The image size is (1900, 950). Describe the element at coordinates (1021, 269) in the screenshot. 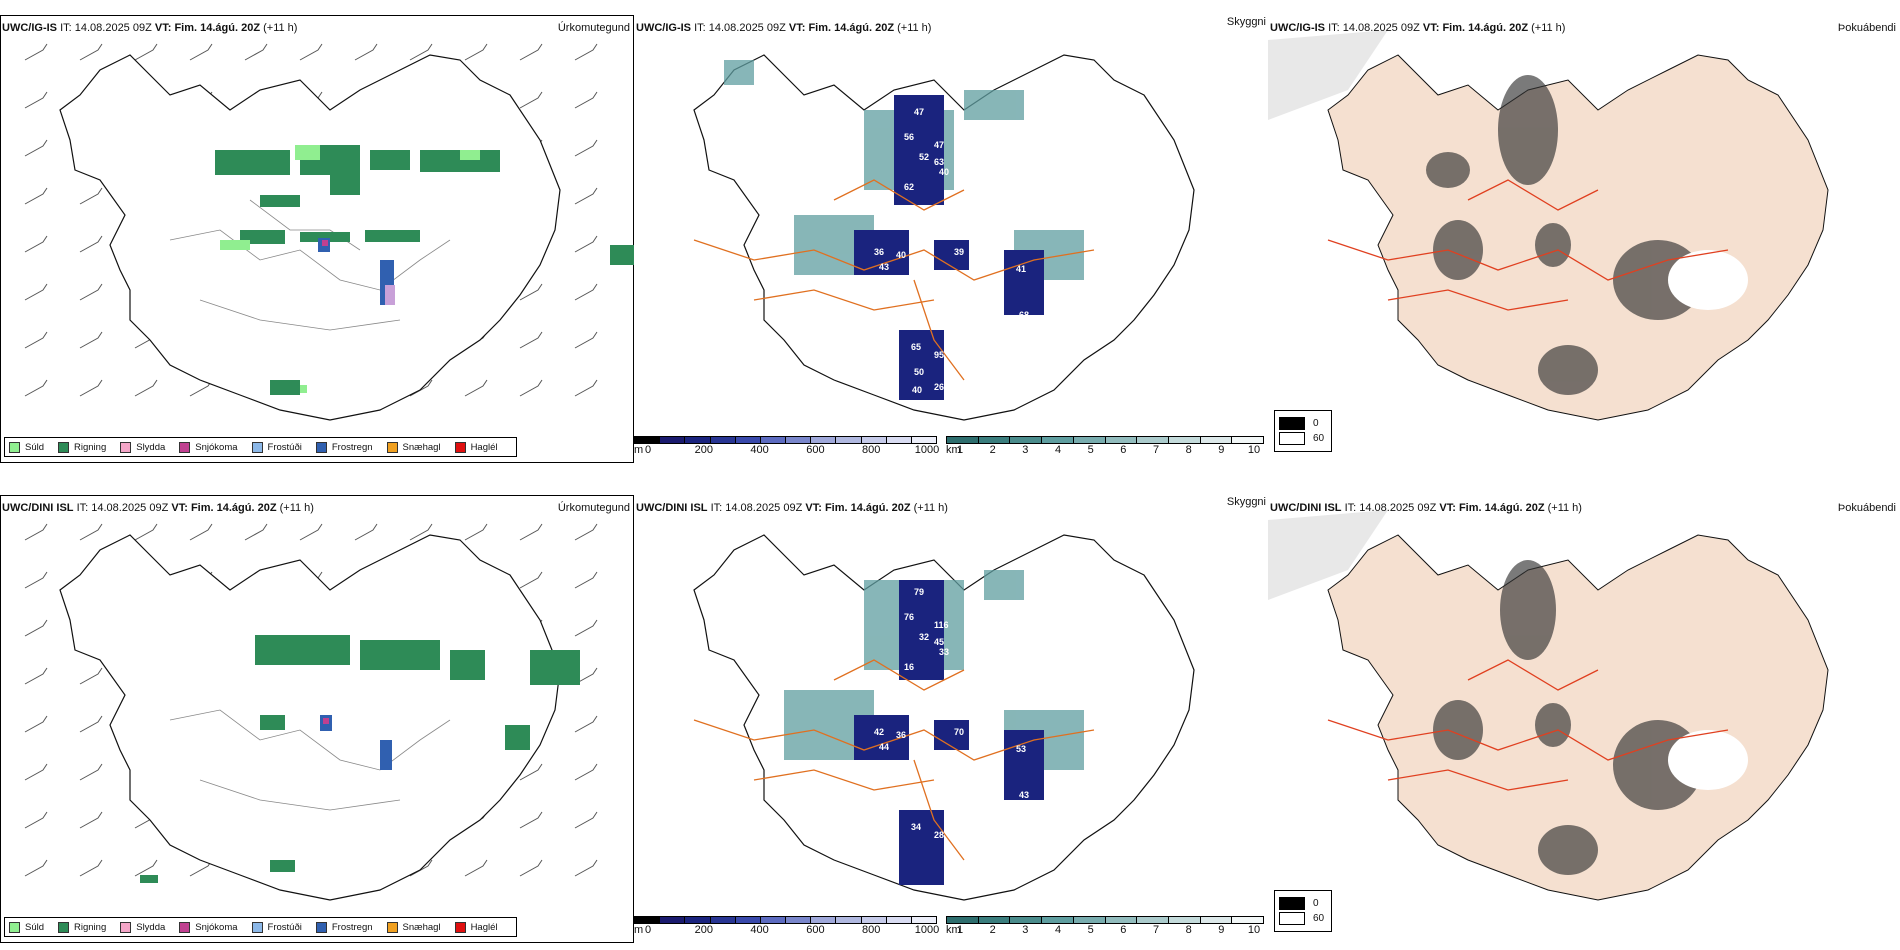

I see `cloudbase-value: 41` at that location.